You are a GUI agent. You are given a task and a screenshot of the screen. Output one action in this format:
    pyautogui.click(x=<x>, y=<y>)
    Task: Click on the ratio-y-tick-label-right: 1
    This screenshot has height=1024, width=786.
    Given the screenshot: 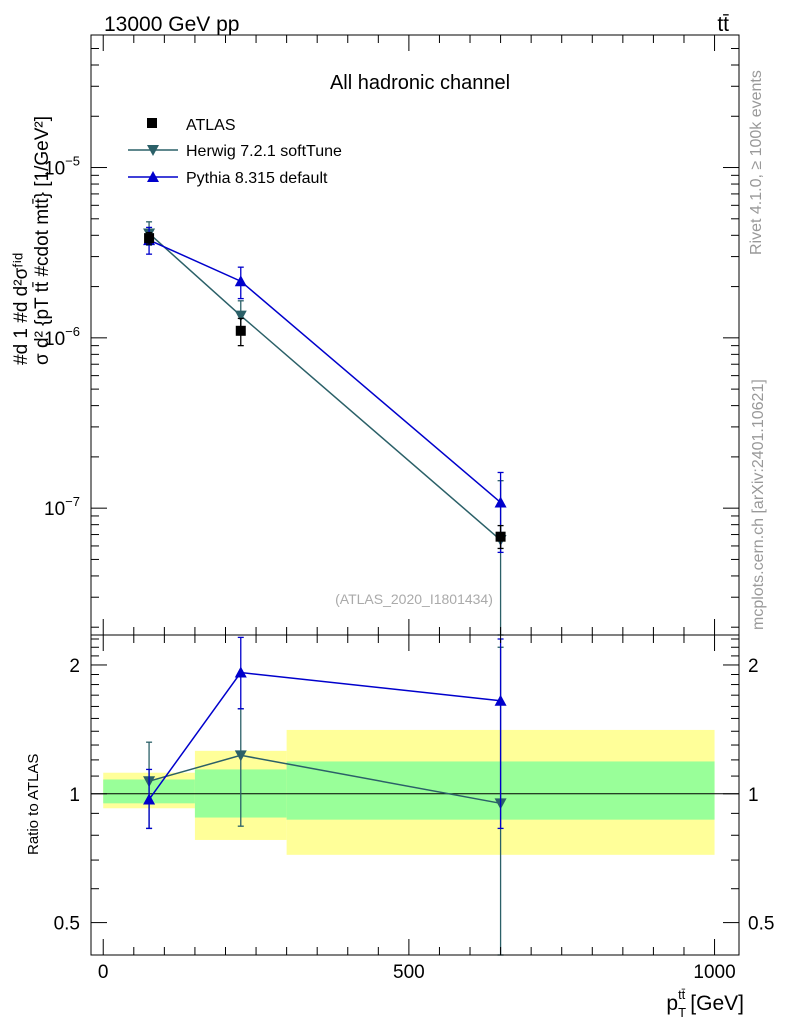 What is the action you would take?
    pyautogui.click(x=753, y=795)
    